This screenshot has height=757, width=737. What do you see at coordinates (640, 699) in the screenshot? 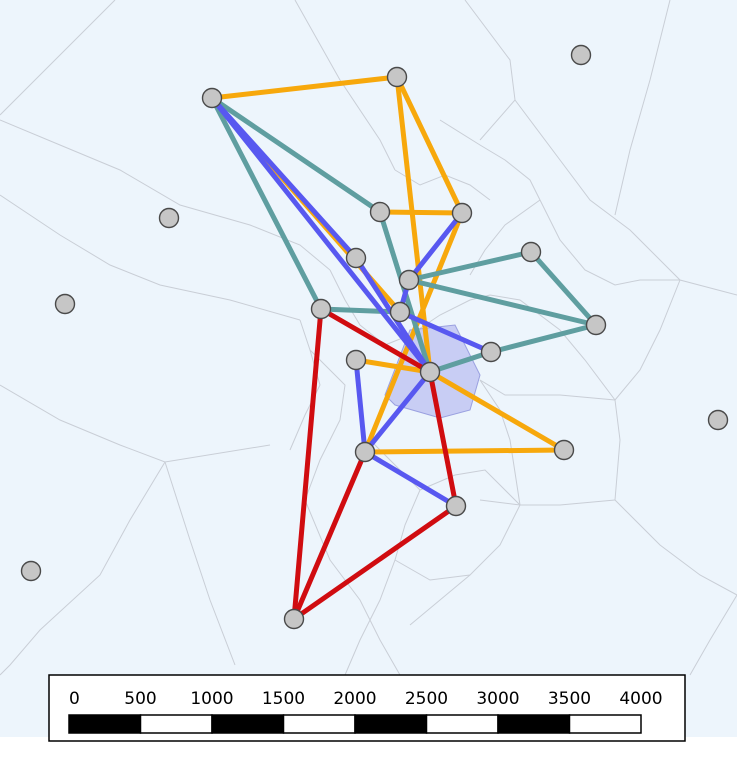
I see `scale-bar-label: 4000` at bounding box center [640, 699].